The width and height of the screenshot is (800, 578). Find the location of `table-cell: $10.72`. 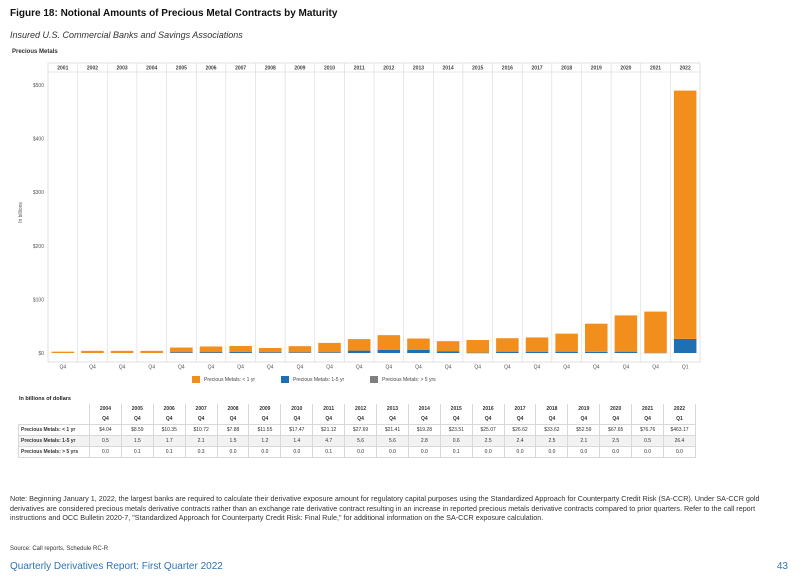

table-cell: $10.72 is located at coordinates (201, 430).